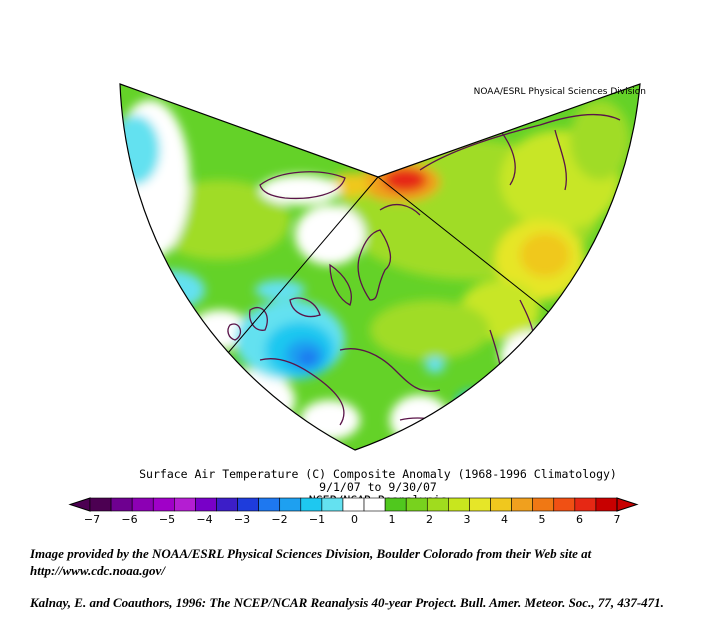  I want to click on colorbar-arrow-min, so click(79, 504).